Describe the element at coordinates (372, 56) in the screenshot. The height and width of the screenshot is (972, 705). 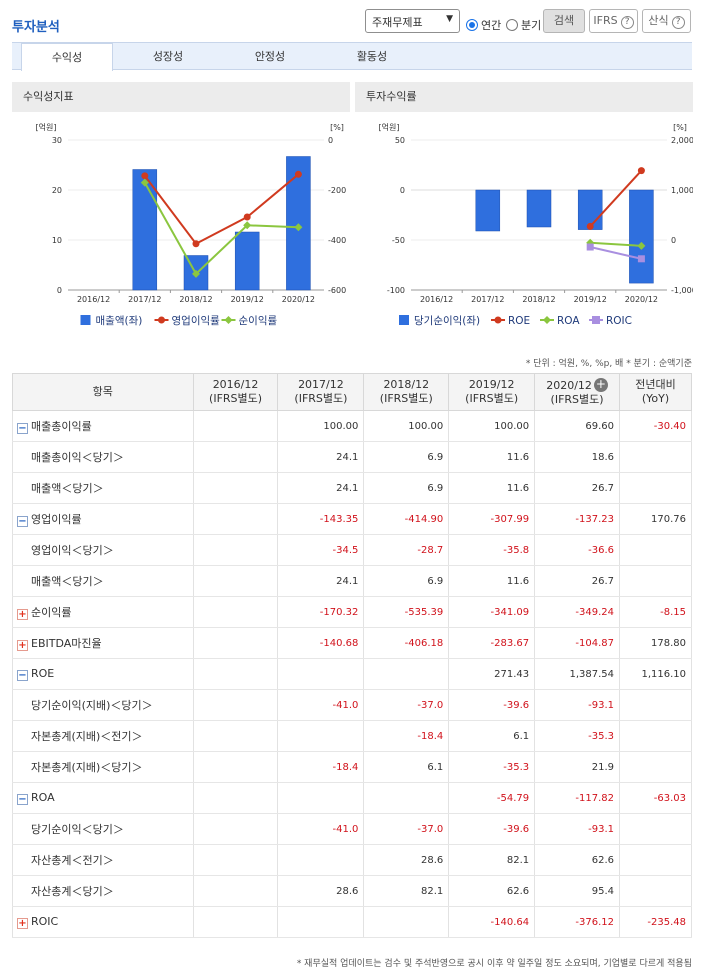
I see `tab-activity: 활동성` at that location.